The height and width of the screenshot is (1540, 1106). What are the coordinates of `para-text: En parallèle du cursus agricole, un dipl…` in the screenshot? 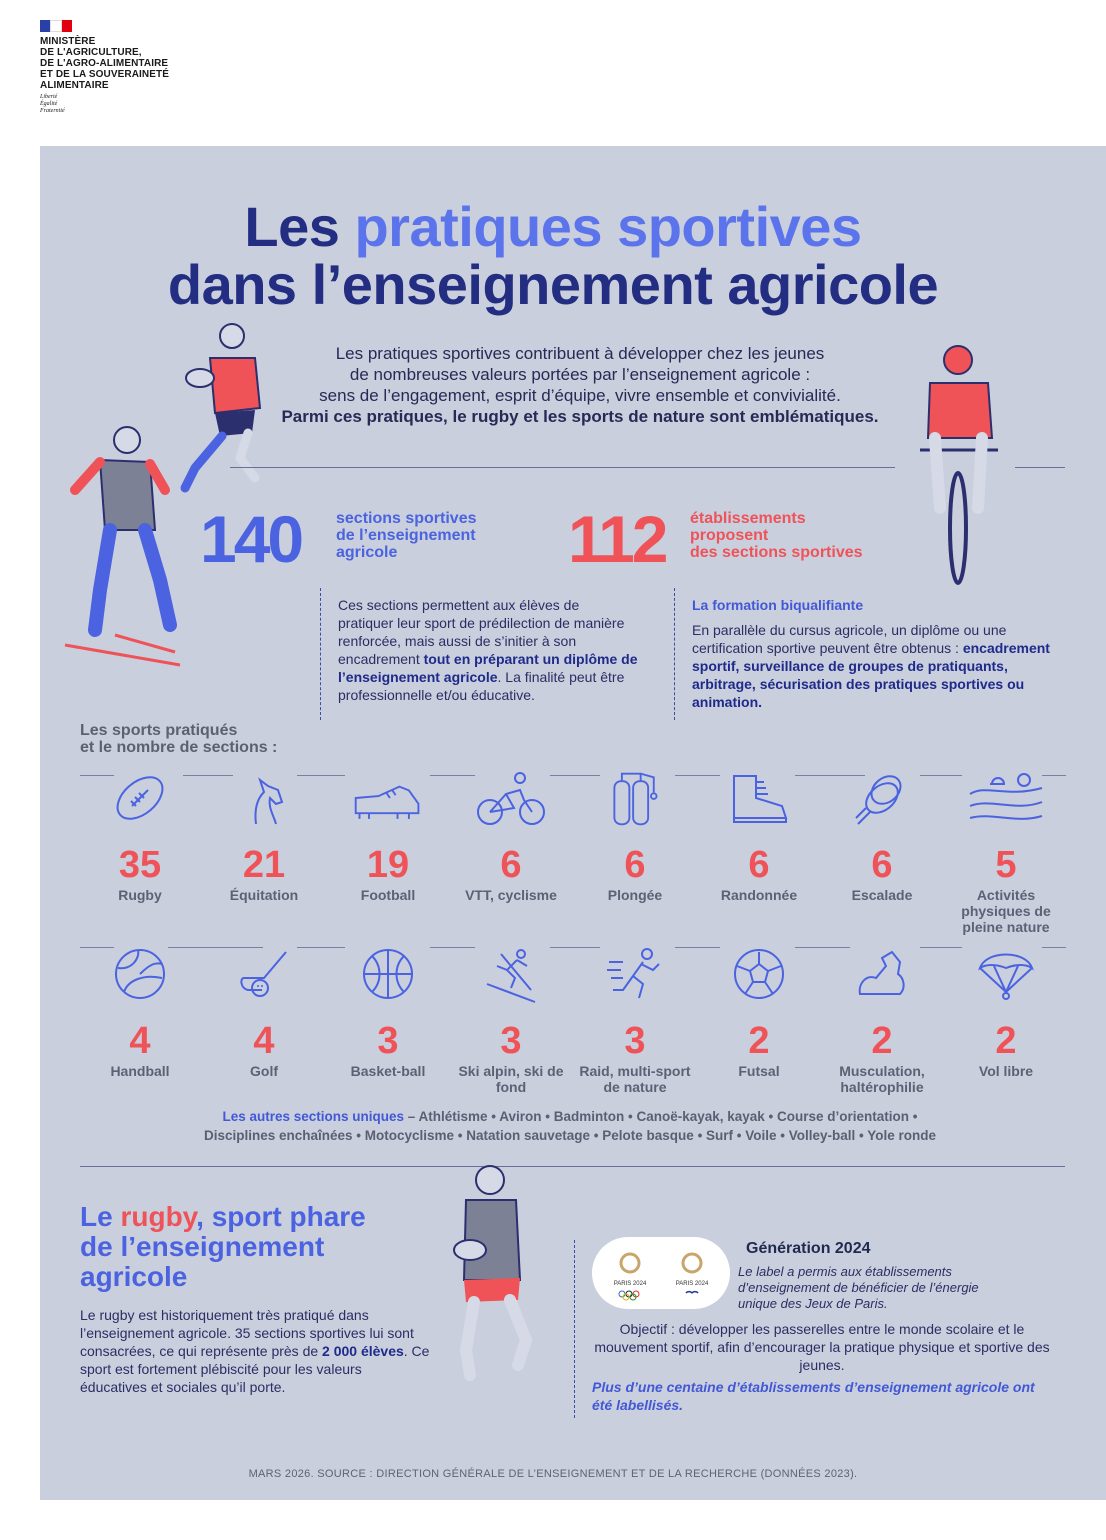 It's located at (849, 639).